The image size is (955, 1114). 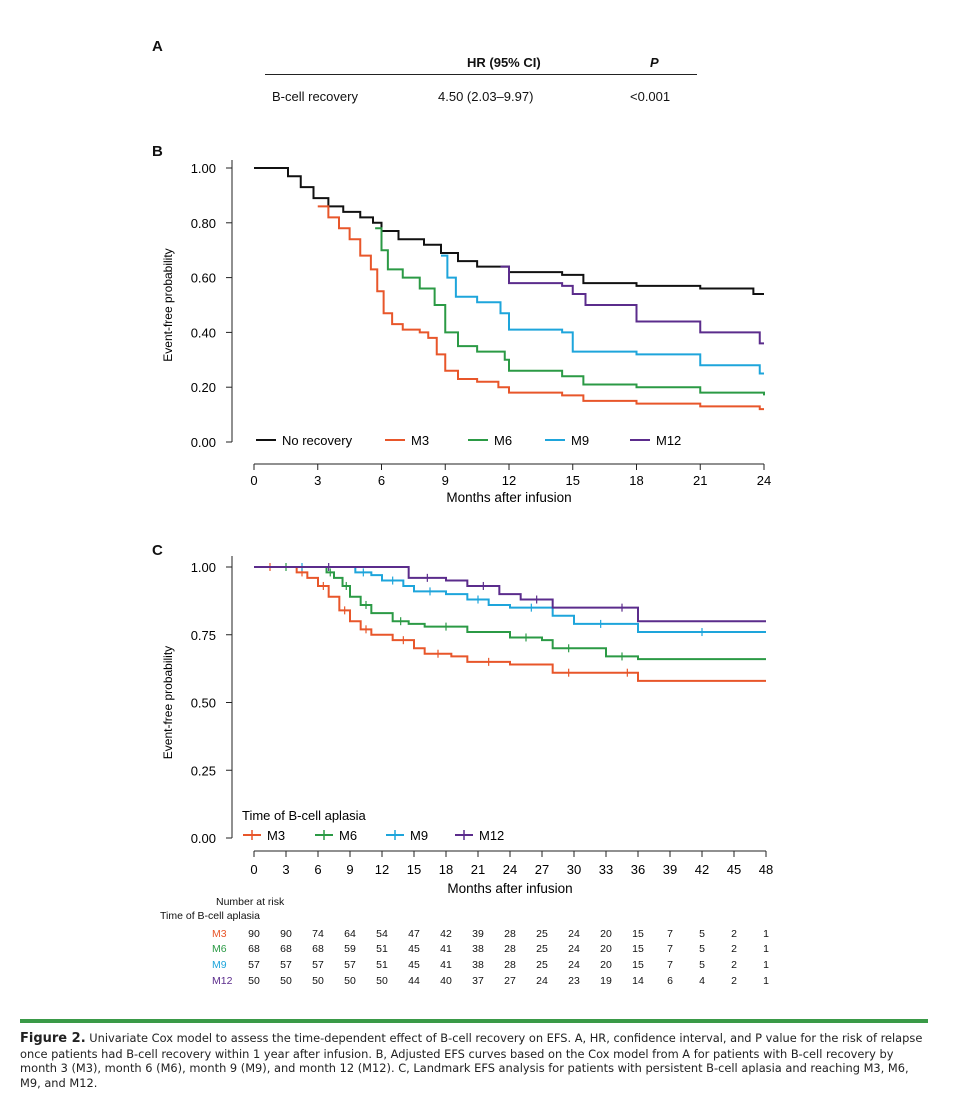 I want to click on x-tick-label: 39, so click(x=670, y=869).